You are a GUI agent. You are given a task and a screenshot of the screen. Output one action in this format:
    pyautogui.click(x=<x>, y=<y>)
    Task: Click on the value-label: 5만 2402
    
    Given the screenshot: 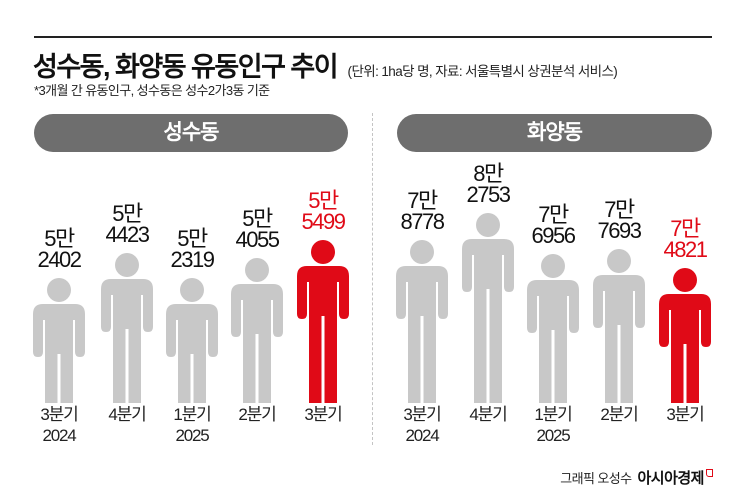 What is the action you would take?
    pyautogui.click(x=59, y=249)
    